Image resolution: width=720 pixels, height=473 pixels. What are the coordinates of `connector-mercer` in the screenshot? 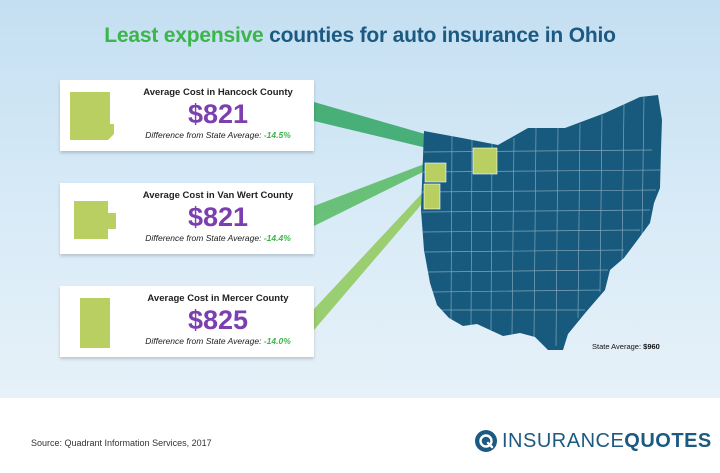 It's located at (370, 259).